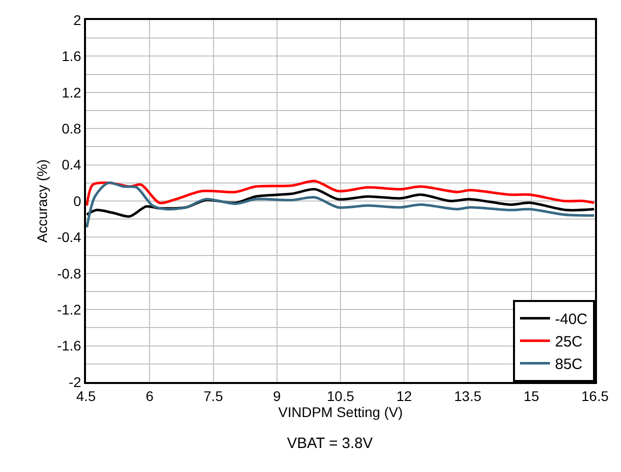 The image size is (621, 472). I want to click on x-tick-label: 15, so click(532, 396).